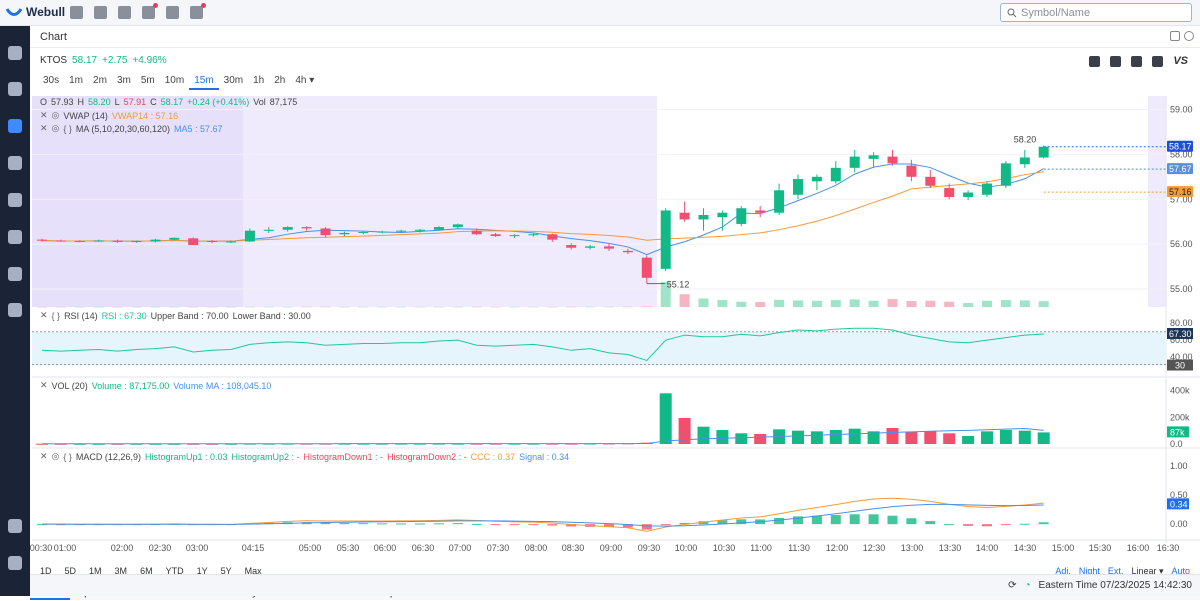 Image resolution: width=1200 pixels, height=601 pixels. I want to click on alert-icon, so click(1137, 61).